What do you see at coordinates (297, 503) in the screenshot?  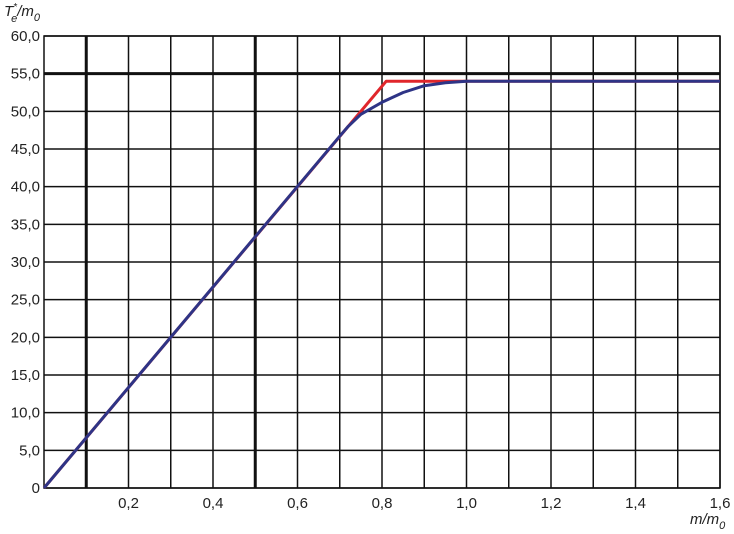 I see `x-tick-label: 0,6` at bounding box center [297, 503].